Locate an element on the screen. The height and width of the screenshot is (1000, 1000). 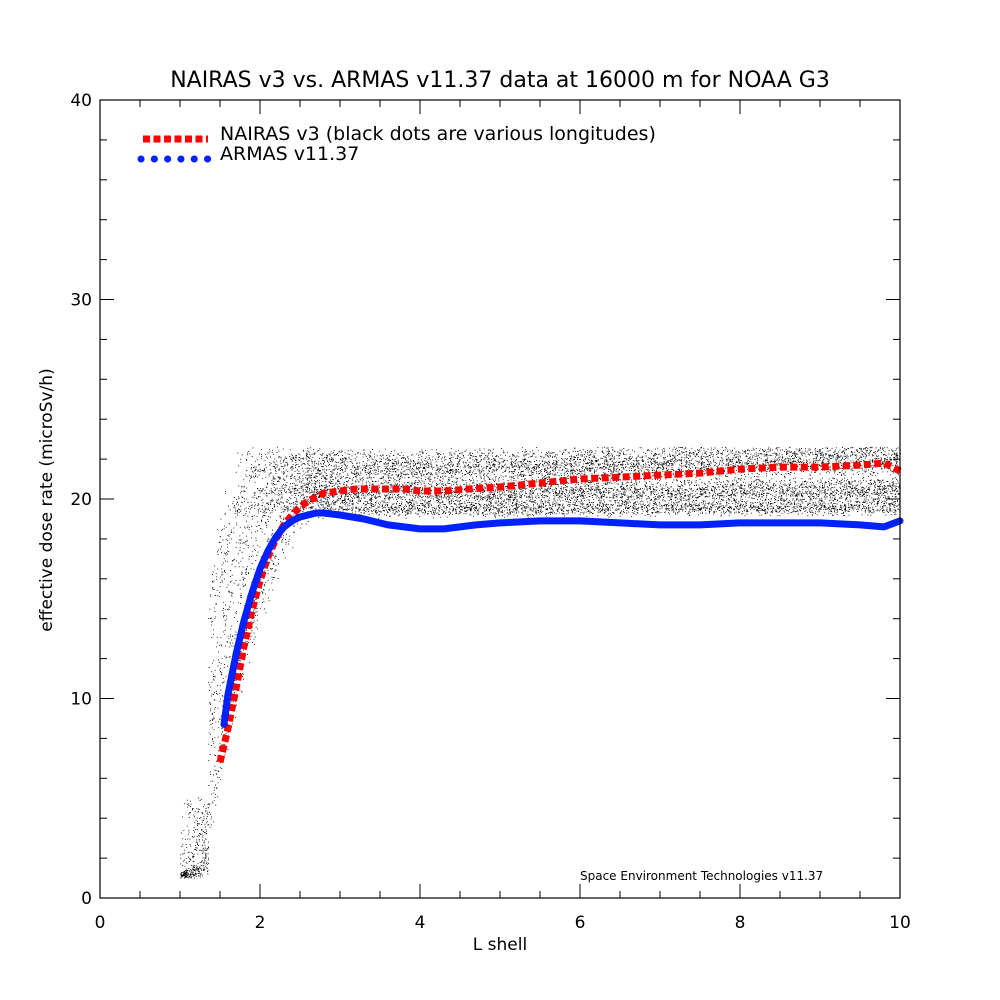
legend-label-armas: ARMAS v11.37 is located at coordinates (289, 154).